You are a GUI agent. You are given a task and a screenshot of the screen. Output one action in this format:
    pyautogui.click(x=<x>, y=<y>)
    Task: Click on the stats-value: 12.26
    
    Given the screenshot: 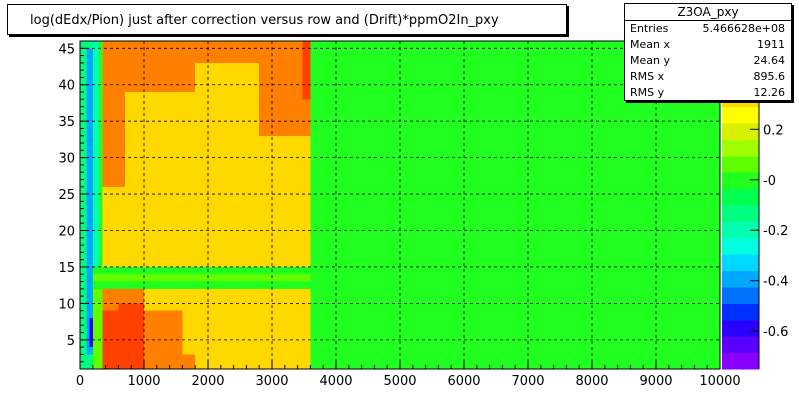 What is the action you would take?
    pyautogui.click(x=769, y=92)
    